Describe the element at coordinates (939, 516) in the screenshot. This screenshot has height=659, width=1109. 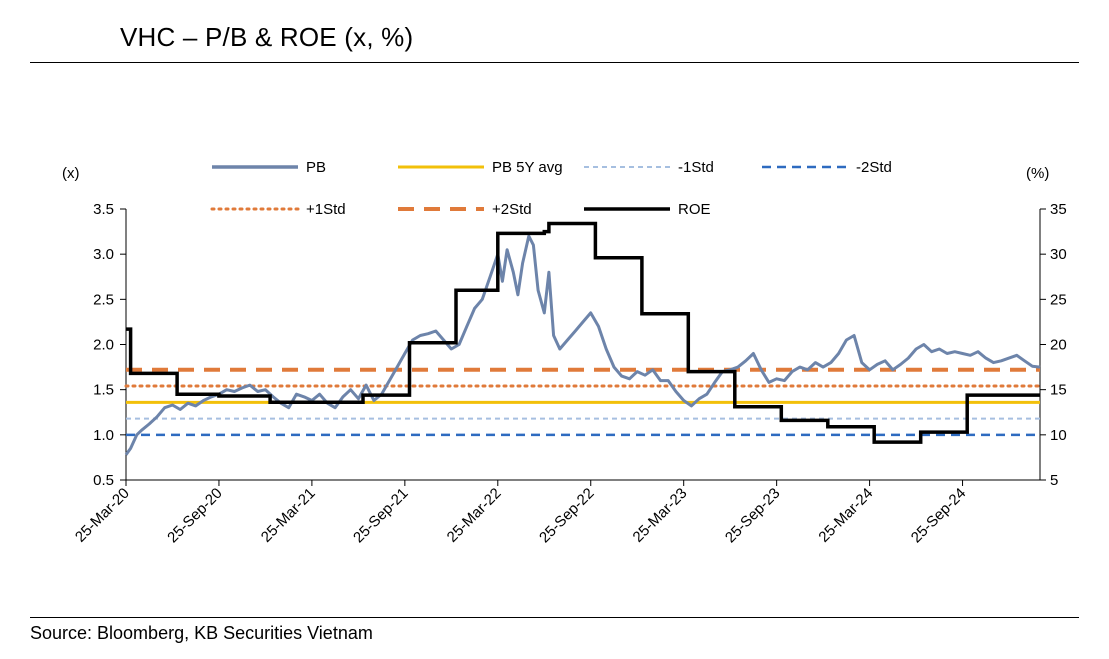
I see `x-tick-label: 25-Sep-24` at that location.